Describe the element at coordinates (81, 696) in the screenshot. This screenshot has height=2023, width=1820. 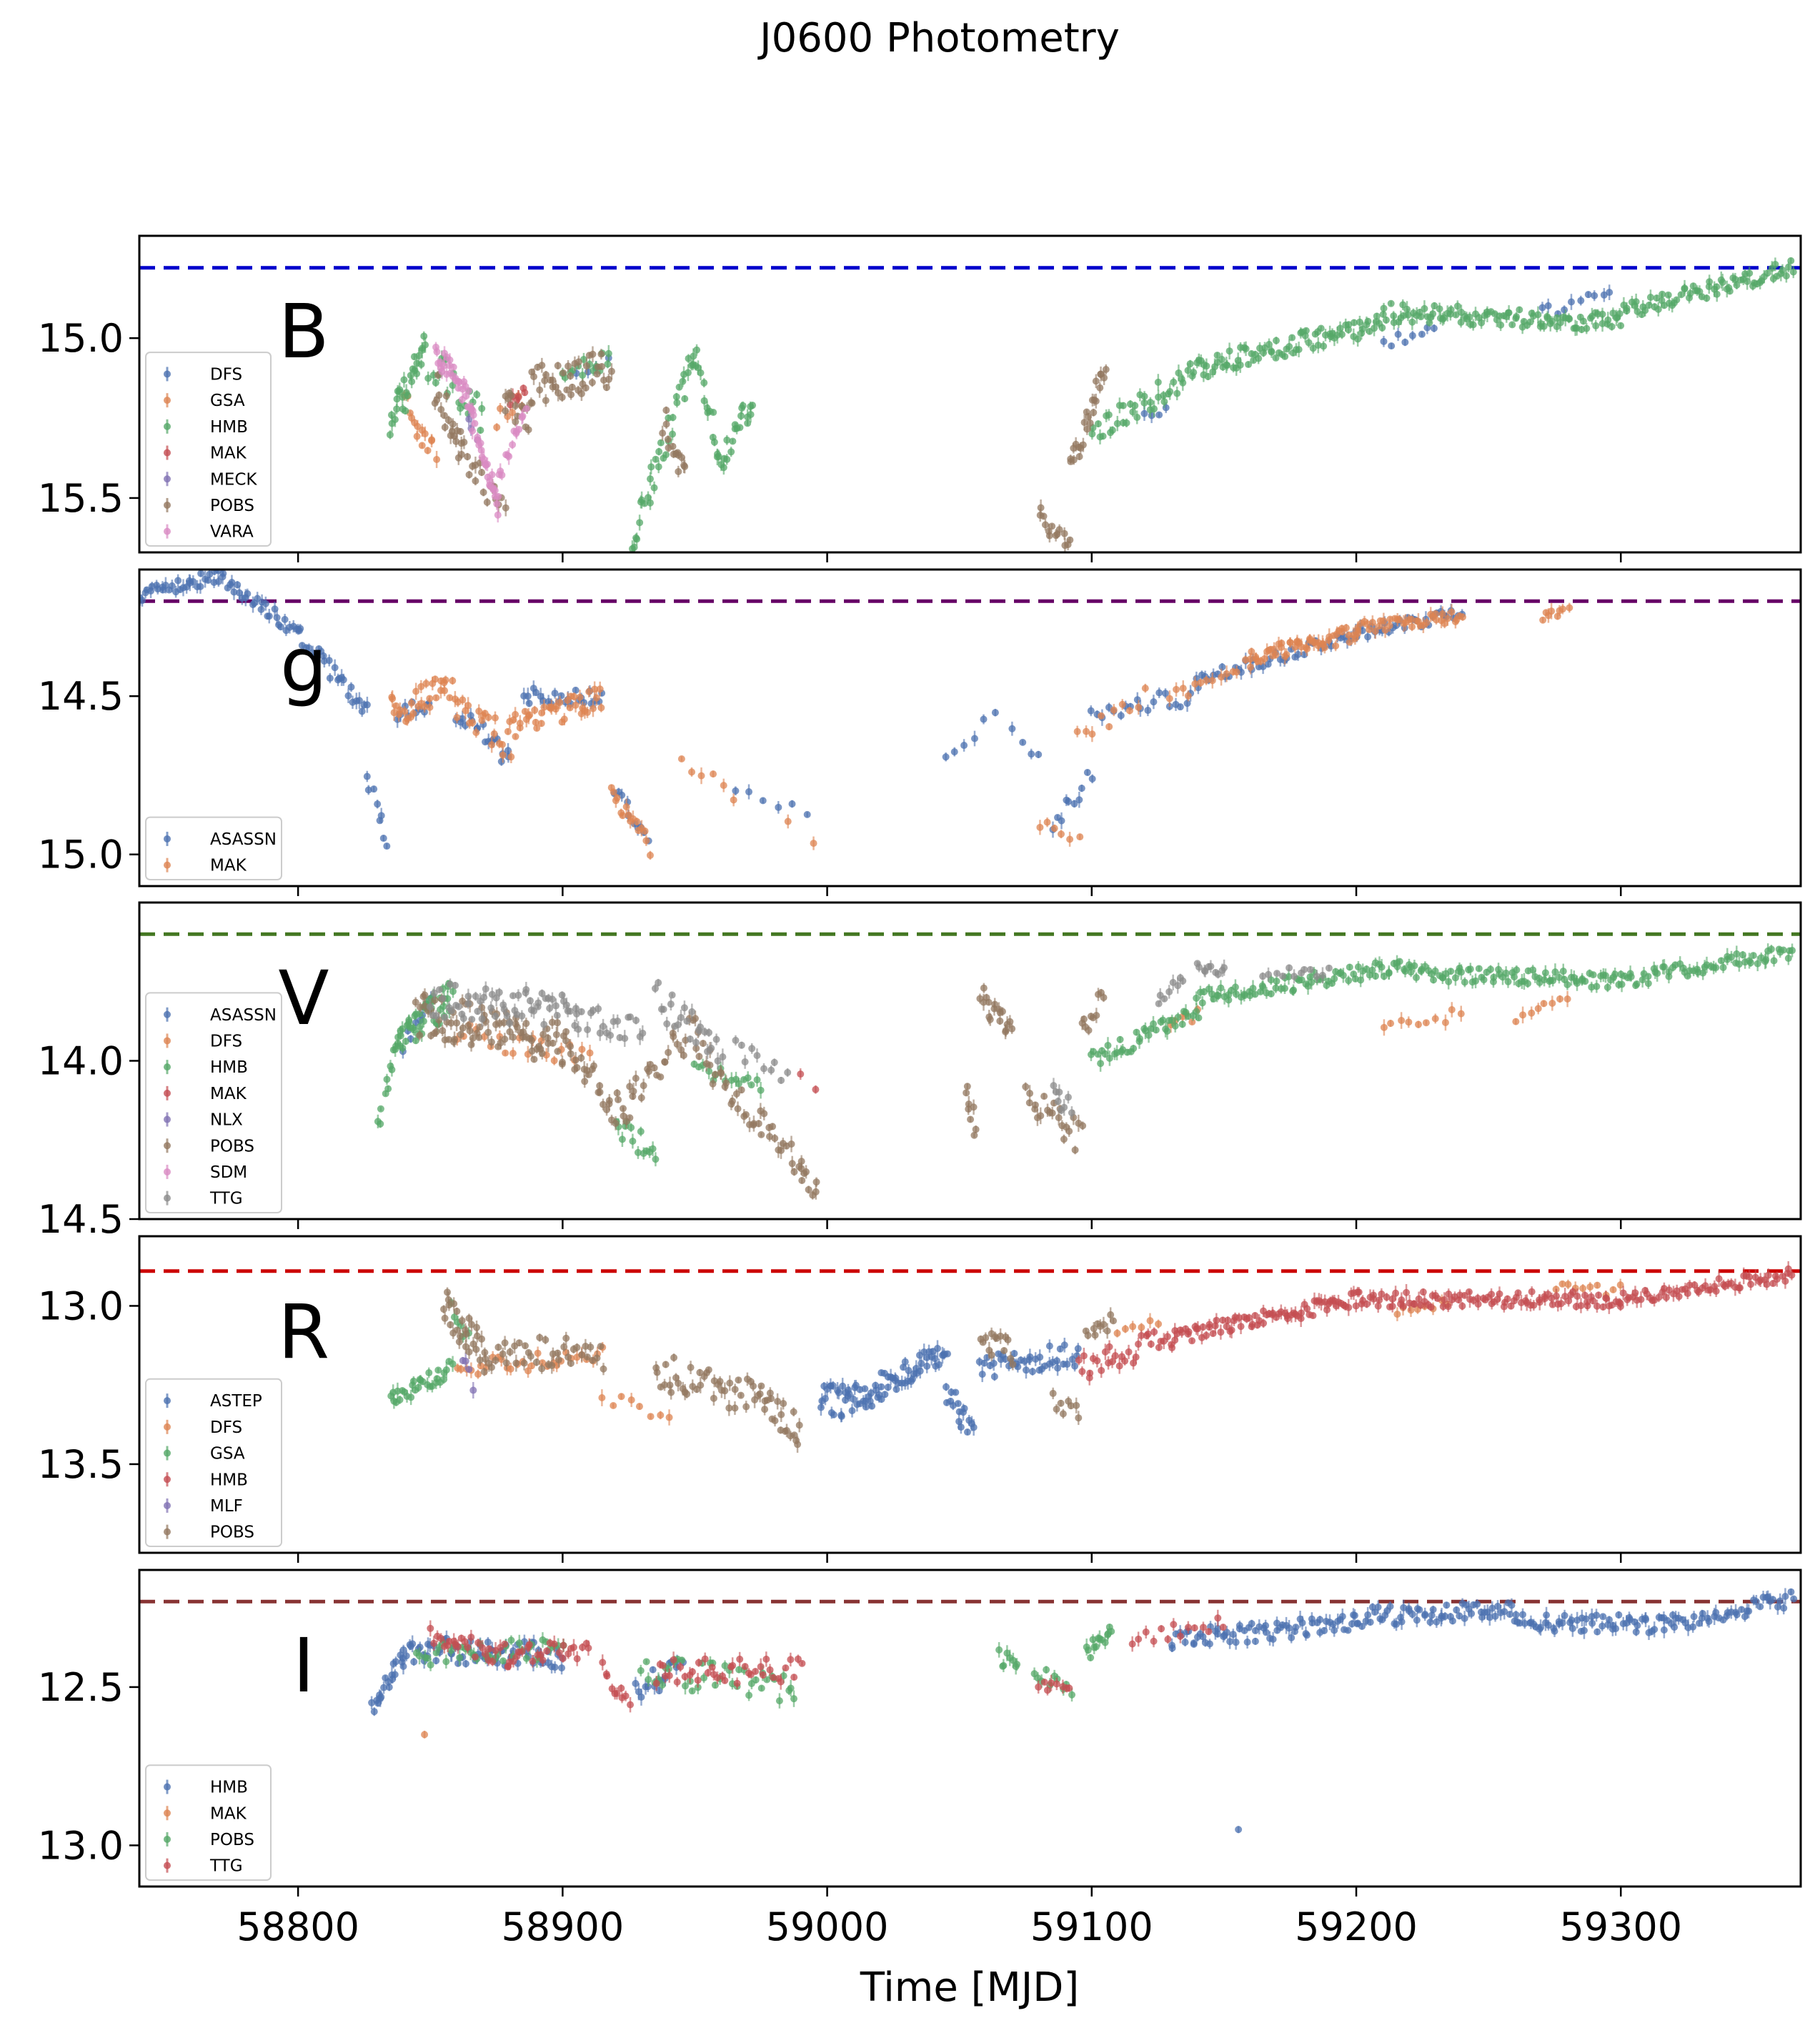
I see `y-tick-label: 14.5` at that location.